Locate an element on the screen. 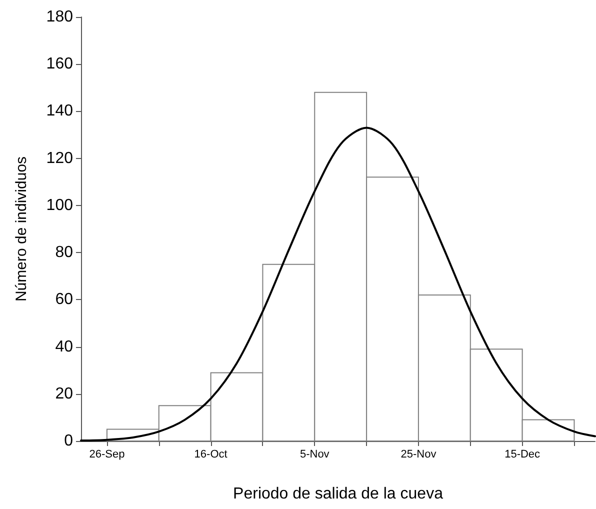 This screenshot has width=596, height=509. x-tick-label: 16-Oct is located at coordinates (211, 454).